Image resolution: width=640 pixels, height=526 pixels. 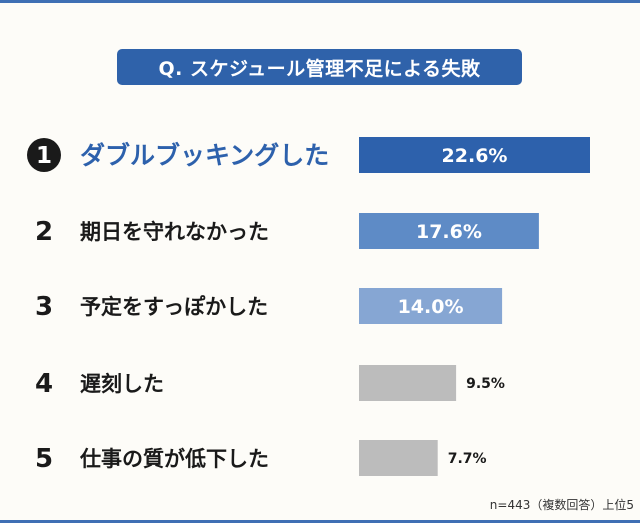 What do you see at coordinates (174, 459) in the screenshot?
I see `category-label: 仕事の質が低下した` at bounding box center [174, 459].